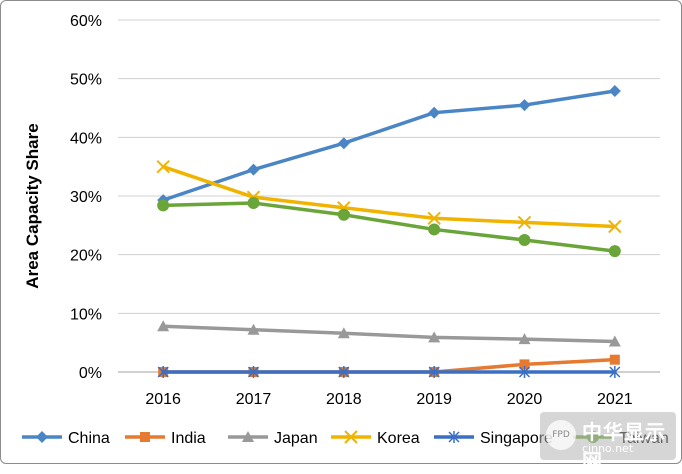 Image resolution: width=682 pixels, height=474 pixels. I want to click on legend-marker-china, so click(42, 437).